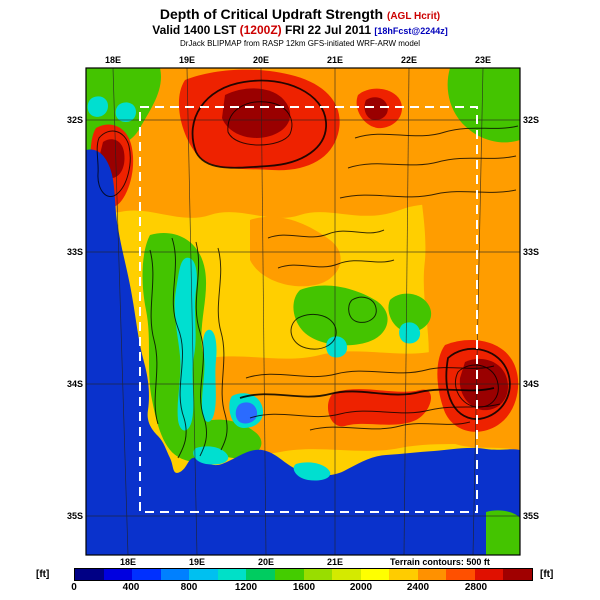 Image resolution: width=600 pixels, height=600 pixels. Describe the element at coordinates (246, 587) in the screenshot. I see `colorbar-label: 1200` at that location.